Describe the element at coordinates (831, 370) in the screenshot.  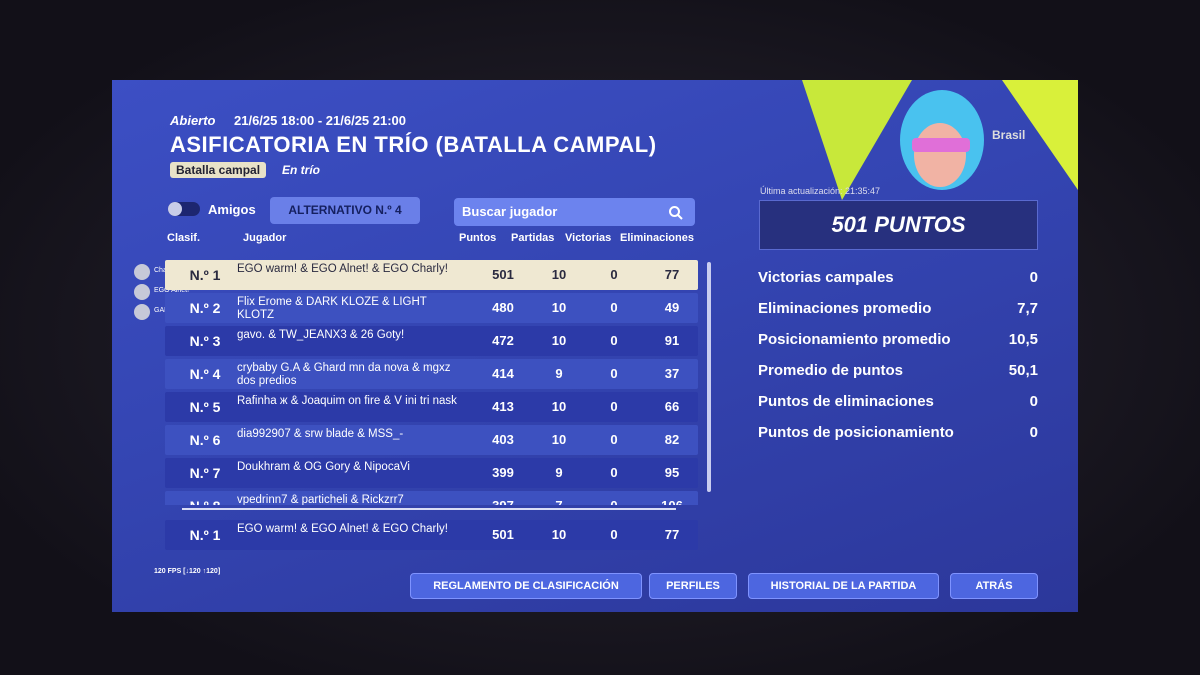
I see `stat-label: Promedio de puntos` at that location.